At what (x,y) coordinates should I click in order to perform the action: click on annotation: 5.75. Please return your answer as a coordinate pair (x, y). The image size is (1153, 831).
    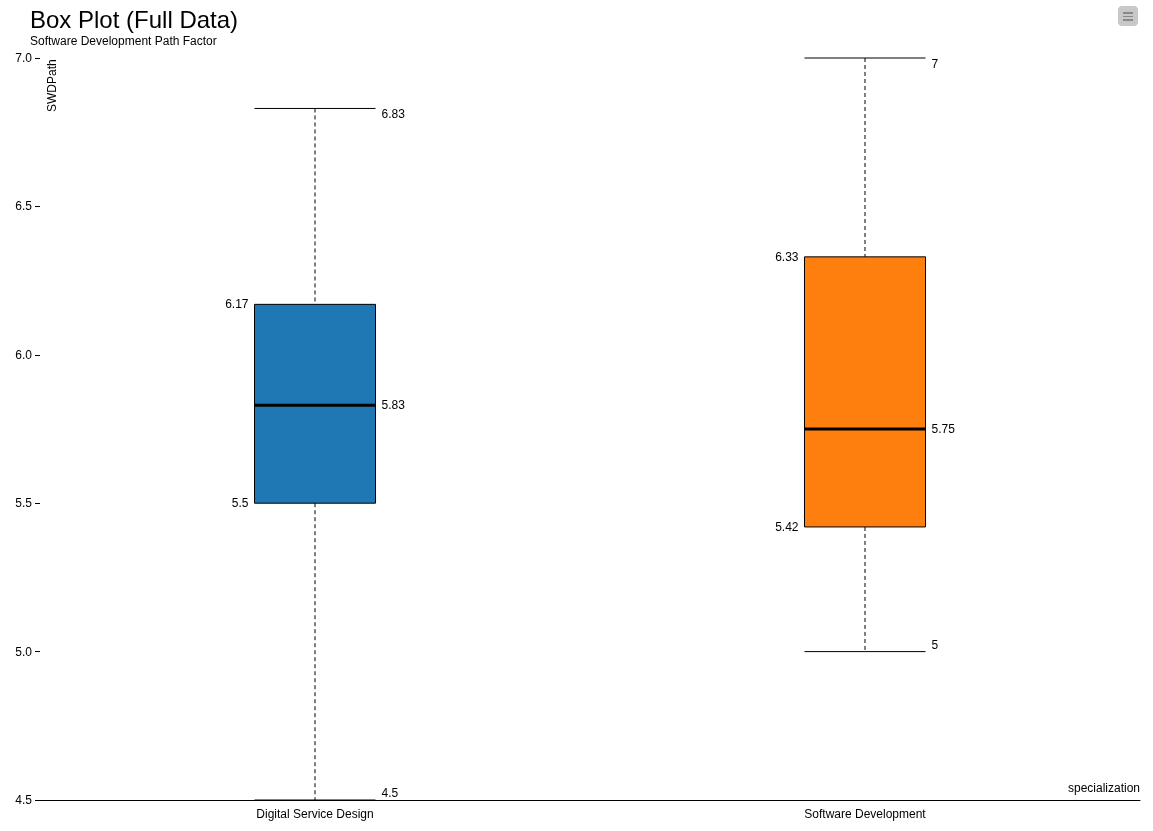
    Looking at the image, I should click on (943, 429).